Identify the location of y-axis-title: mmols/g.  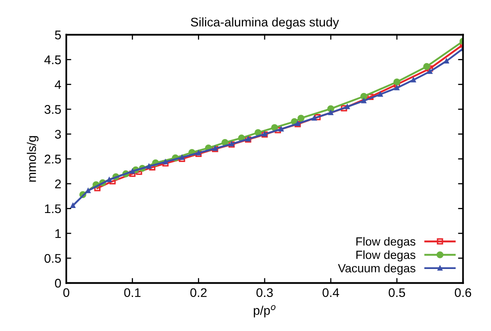
(32, 159).